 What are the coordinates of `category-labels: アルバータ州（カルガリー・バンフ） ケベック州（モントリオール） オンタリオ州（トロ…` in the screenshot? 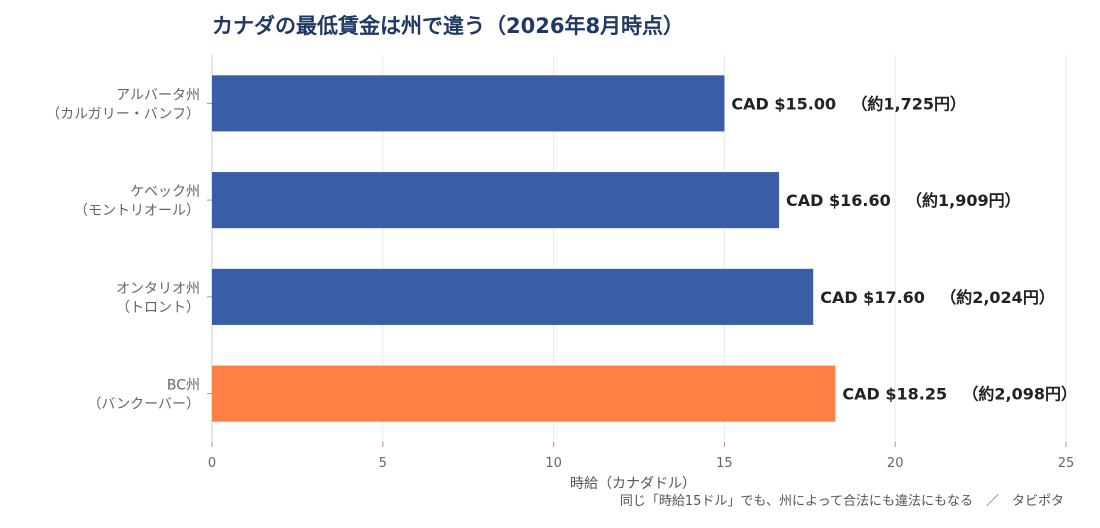 It's located at (129, 250).